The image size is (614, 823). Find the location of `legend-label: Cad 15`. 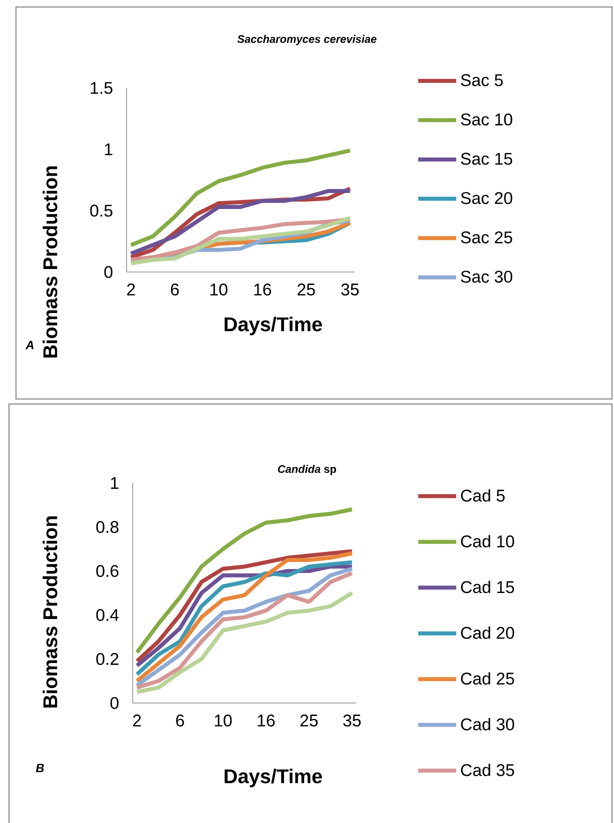

legend-label: Cad 15 is located at coordinates (487, 587).